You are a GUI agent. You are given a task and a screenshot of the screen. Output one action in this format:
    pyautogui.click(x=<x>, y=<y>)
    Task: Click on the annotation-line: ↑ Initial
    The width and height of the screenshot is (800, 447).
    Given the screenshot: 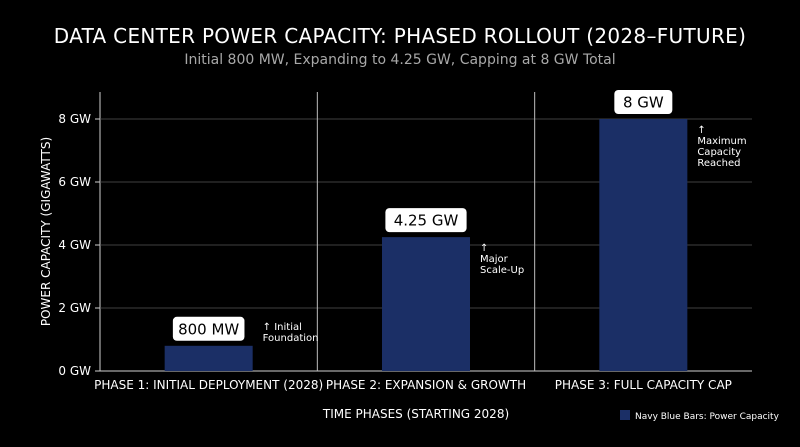 What is the action you would take?
    pyautogui.click(x=282, y=327)
    